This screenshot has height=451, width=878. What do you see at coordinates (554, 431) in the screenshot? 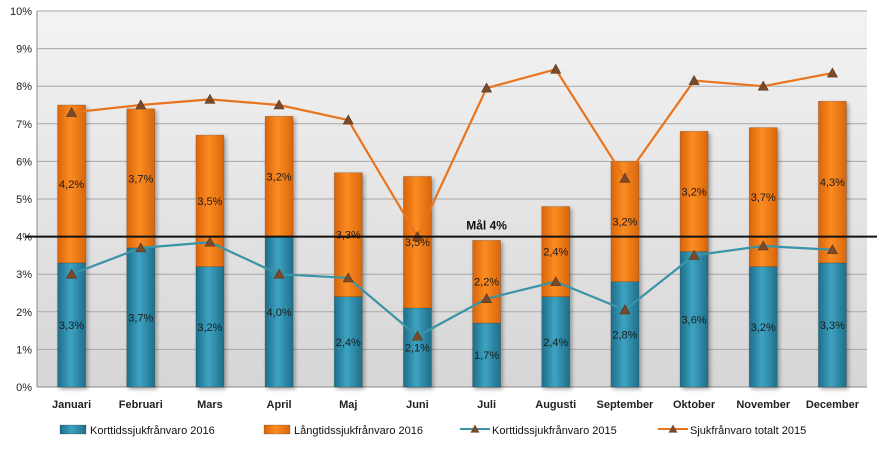
I see `legend-label: Korttidssjukfrånvaro 2015` at bounding box center [554, 431].